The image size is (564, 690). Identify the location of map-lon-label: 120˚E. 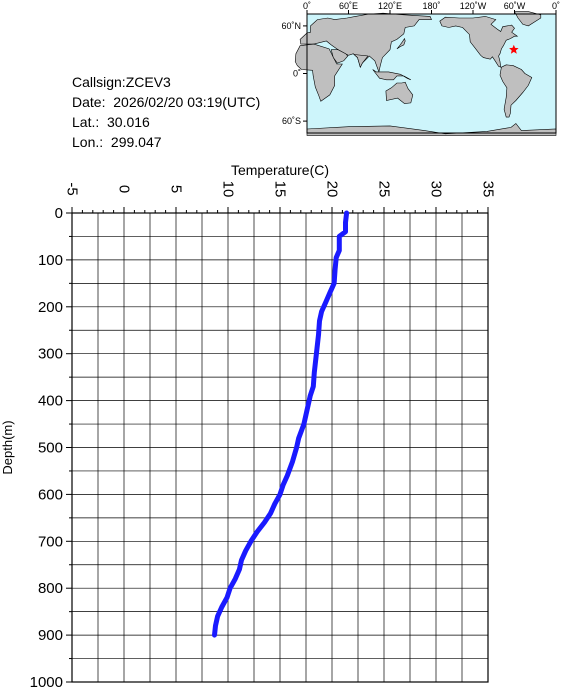
(390, 6).